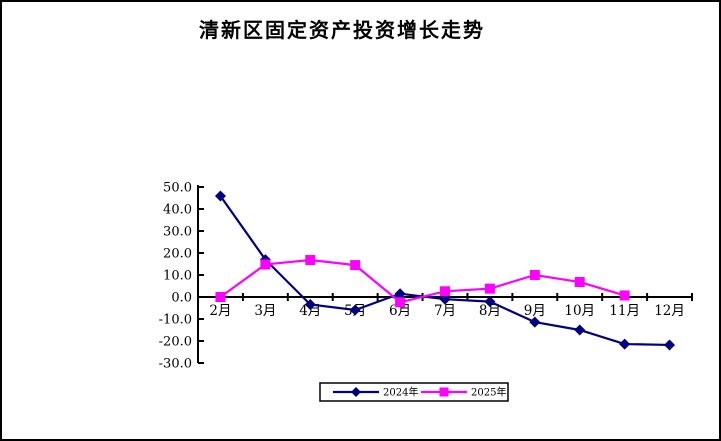 This screenshot has height=441, width=721. I want to click on legend-label: 2024年, so click(400, 392).